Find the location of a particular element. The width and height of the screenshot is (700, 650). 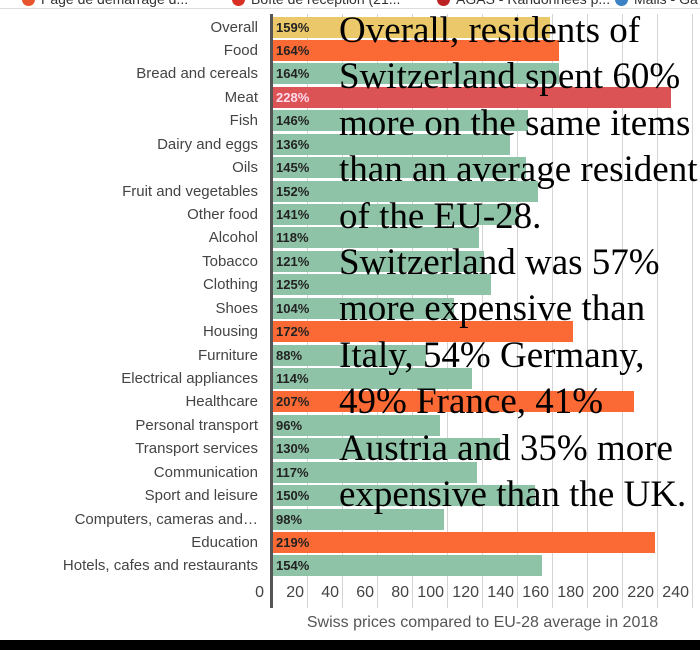

bar-value-label: 145% is located at coordinates (293, 168).